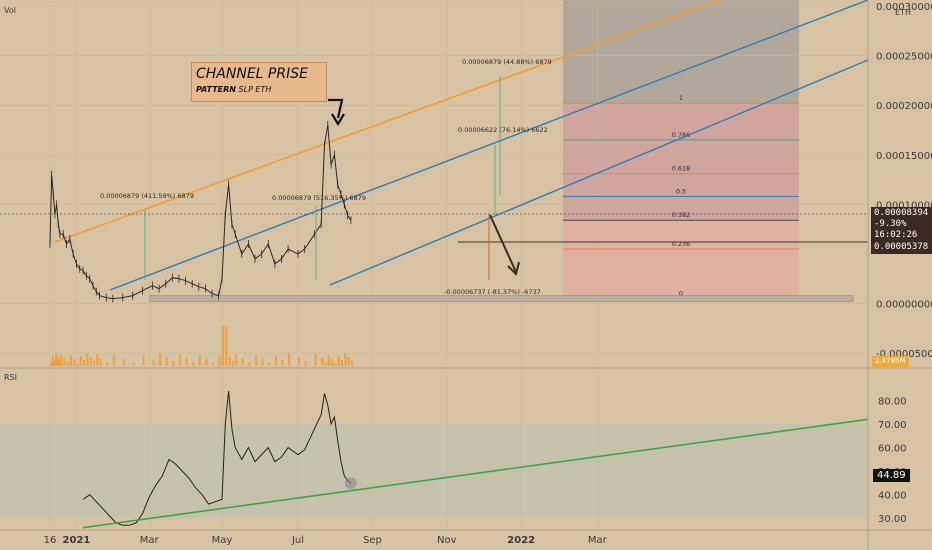 The image size is (932, 550). What do you see at coordinates (681, 135) in the screenshot?
I see `fib-label-0.786: 0.786` at bounding box center [681, 135].